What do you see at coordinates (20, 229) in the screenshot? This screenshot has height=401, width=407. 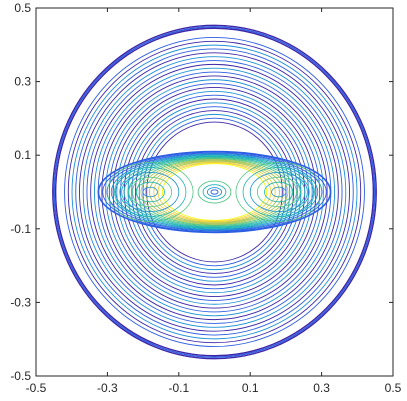 I see `y-tick-label: -0.1` at bounding box center [20, 229].